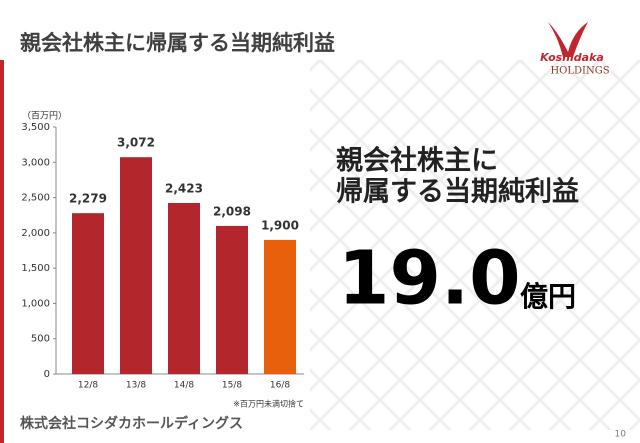 This screenshot has height=443, width=640. What do you see at coordinates (177, 43) in the screenshot?
I see `slide-title: 親会社株主に帰属する当期純利益` at bounding box center [177, 43].